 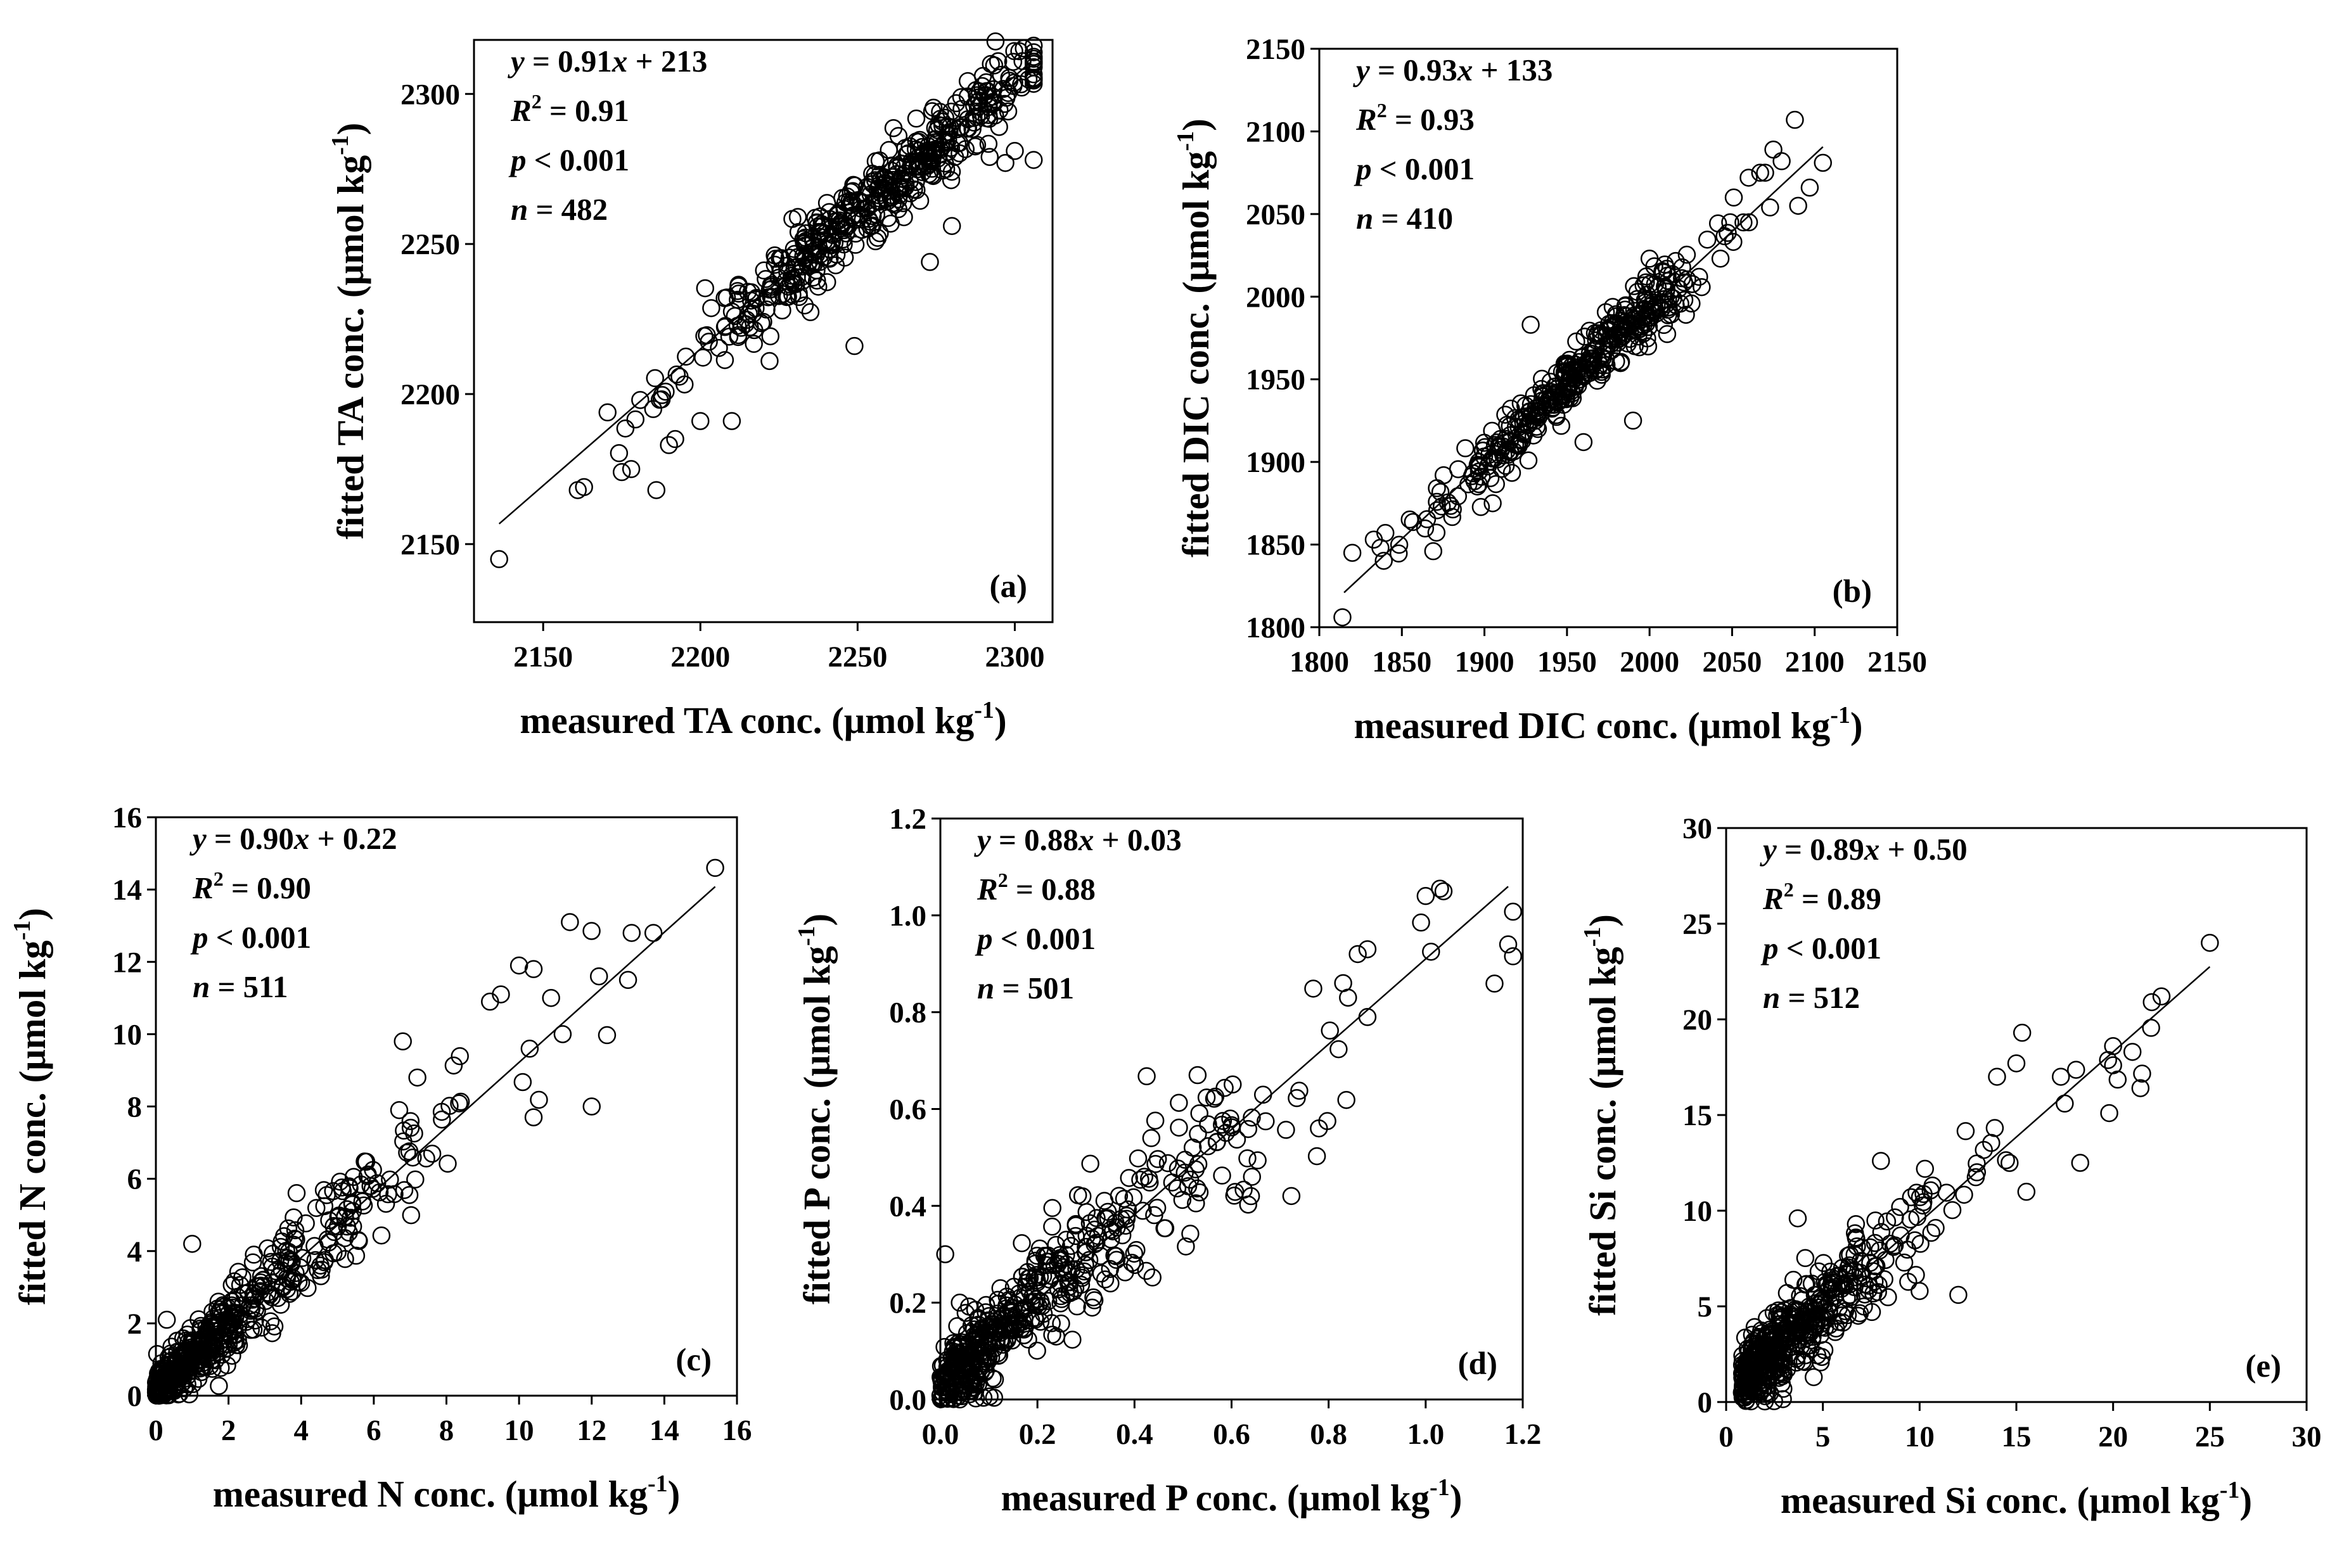 I want to click on y-tick-label: 2150, so click(x=430, y=544).